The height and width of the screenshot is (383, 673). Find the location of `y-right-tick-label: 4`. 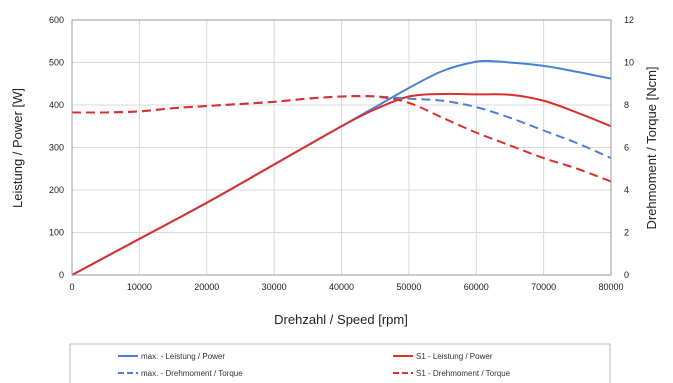

y-right-tick-label: 4 is located at coordinates (626, 190).